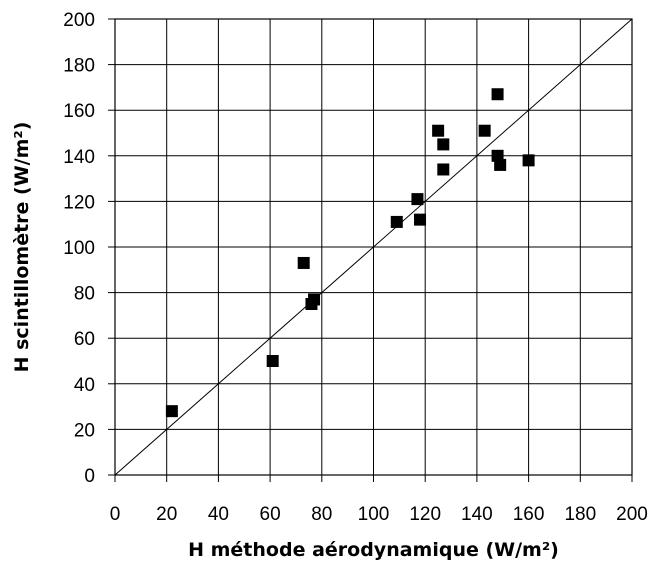  What do you see at coordinates (580, 514) in the screenshot?
I see `x-tick-label: 180` at bounding box center [580, 514].